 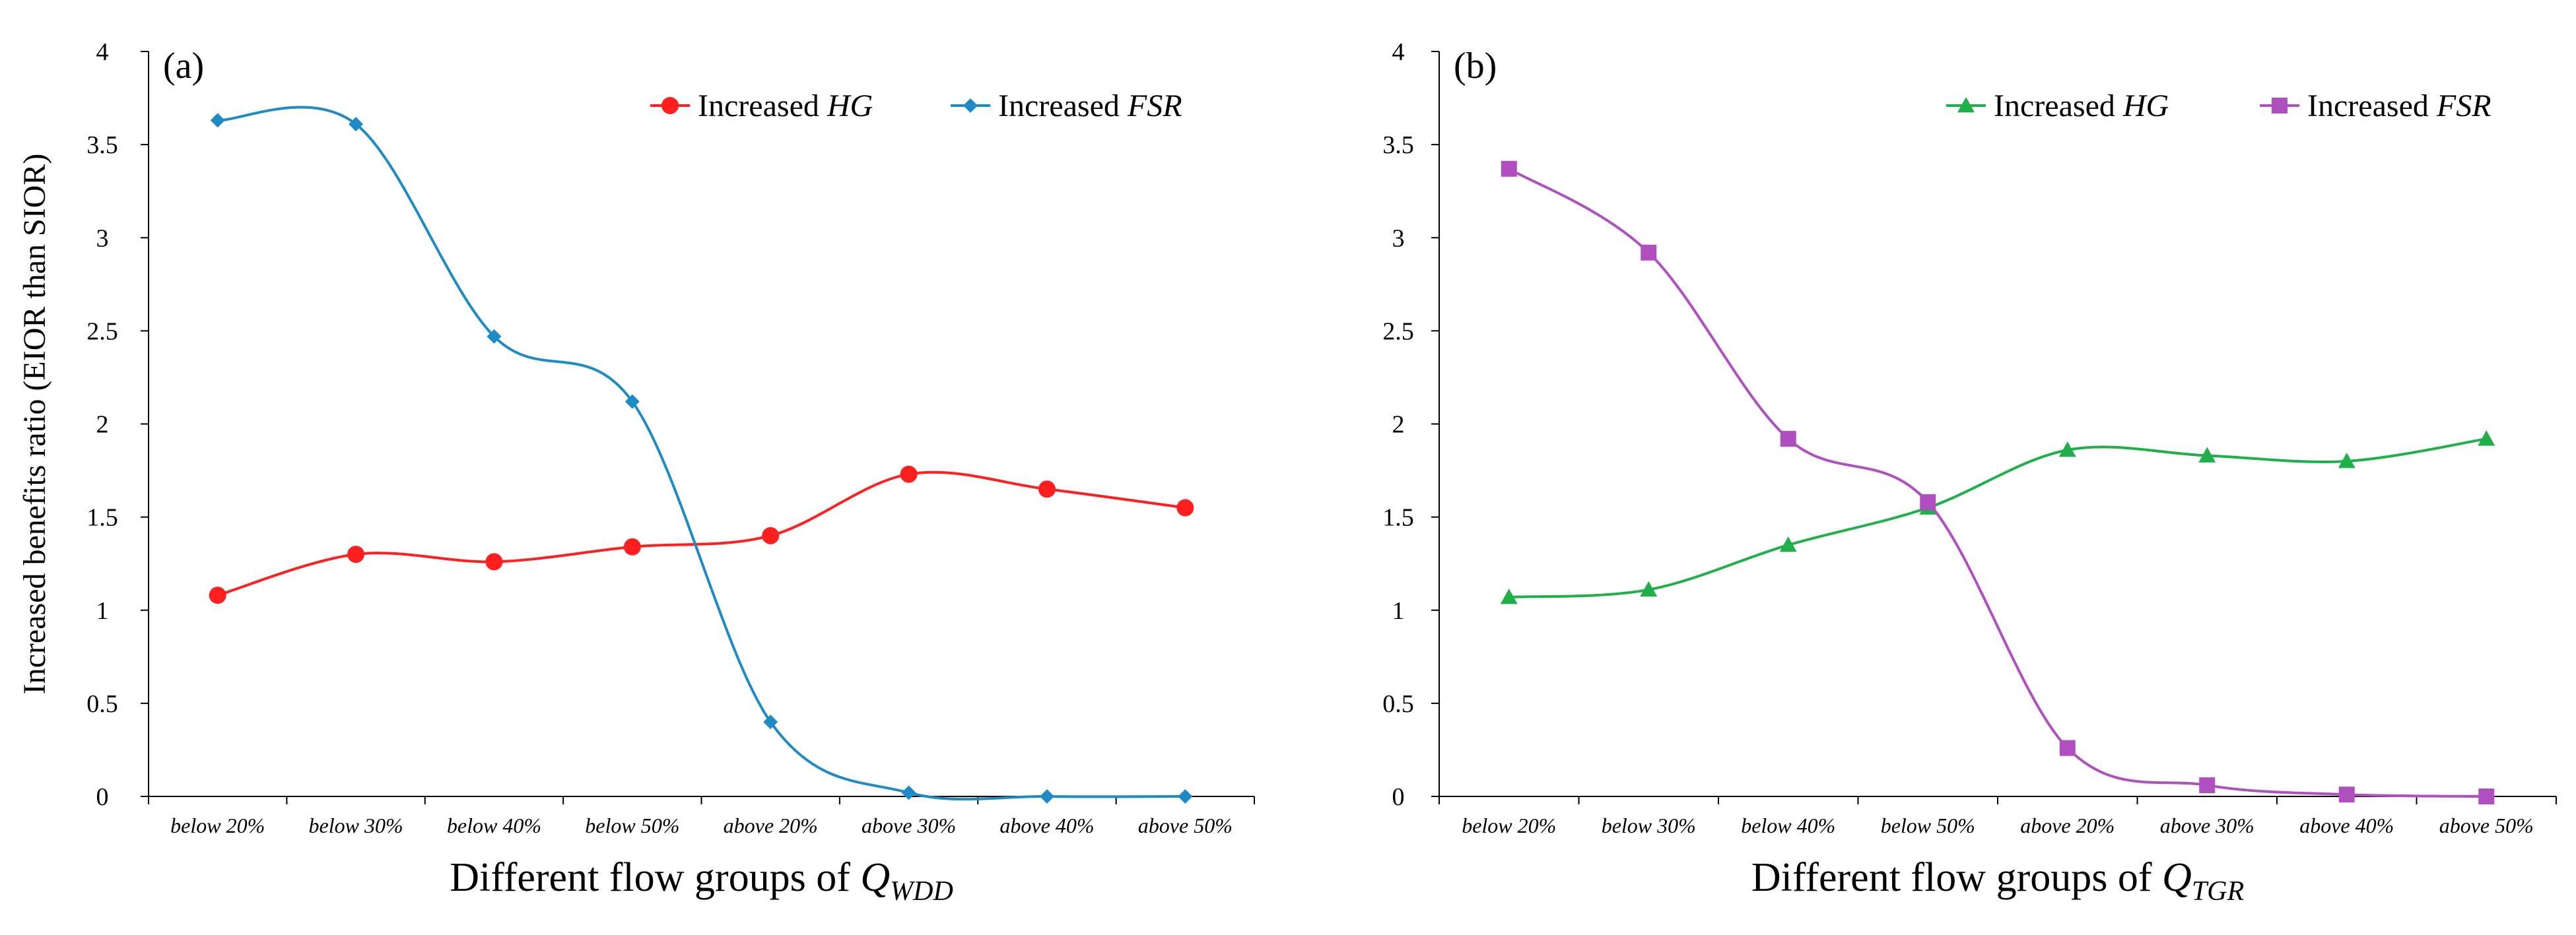 I want to click on panel-label: (a), so click(x=184, y=66).